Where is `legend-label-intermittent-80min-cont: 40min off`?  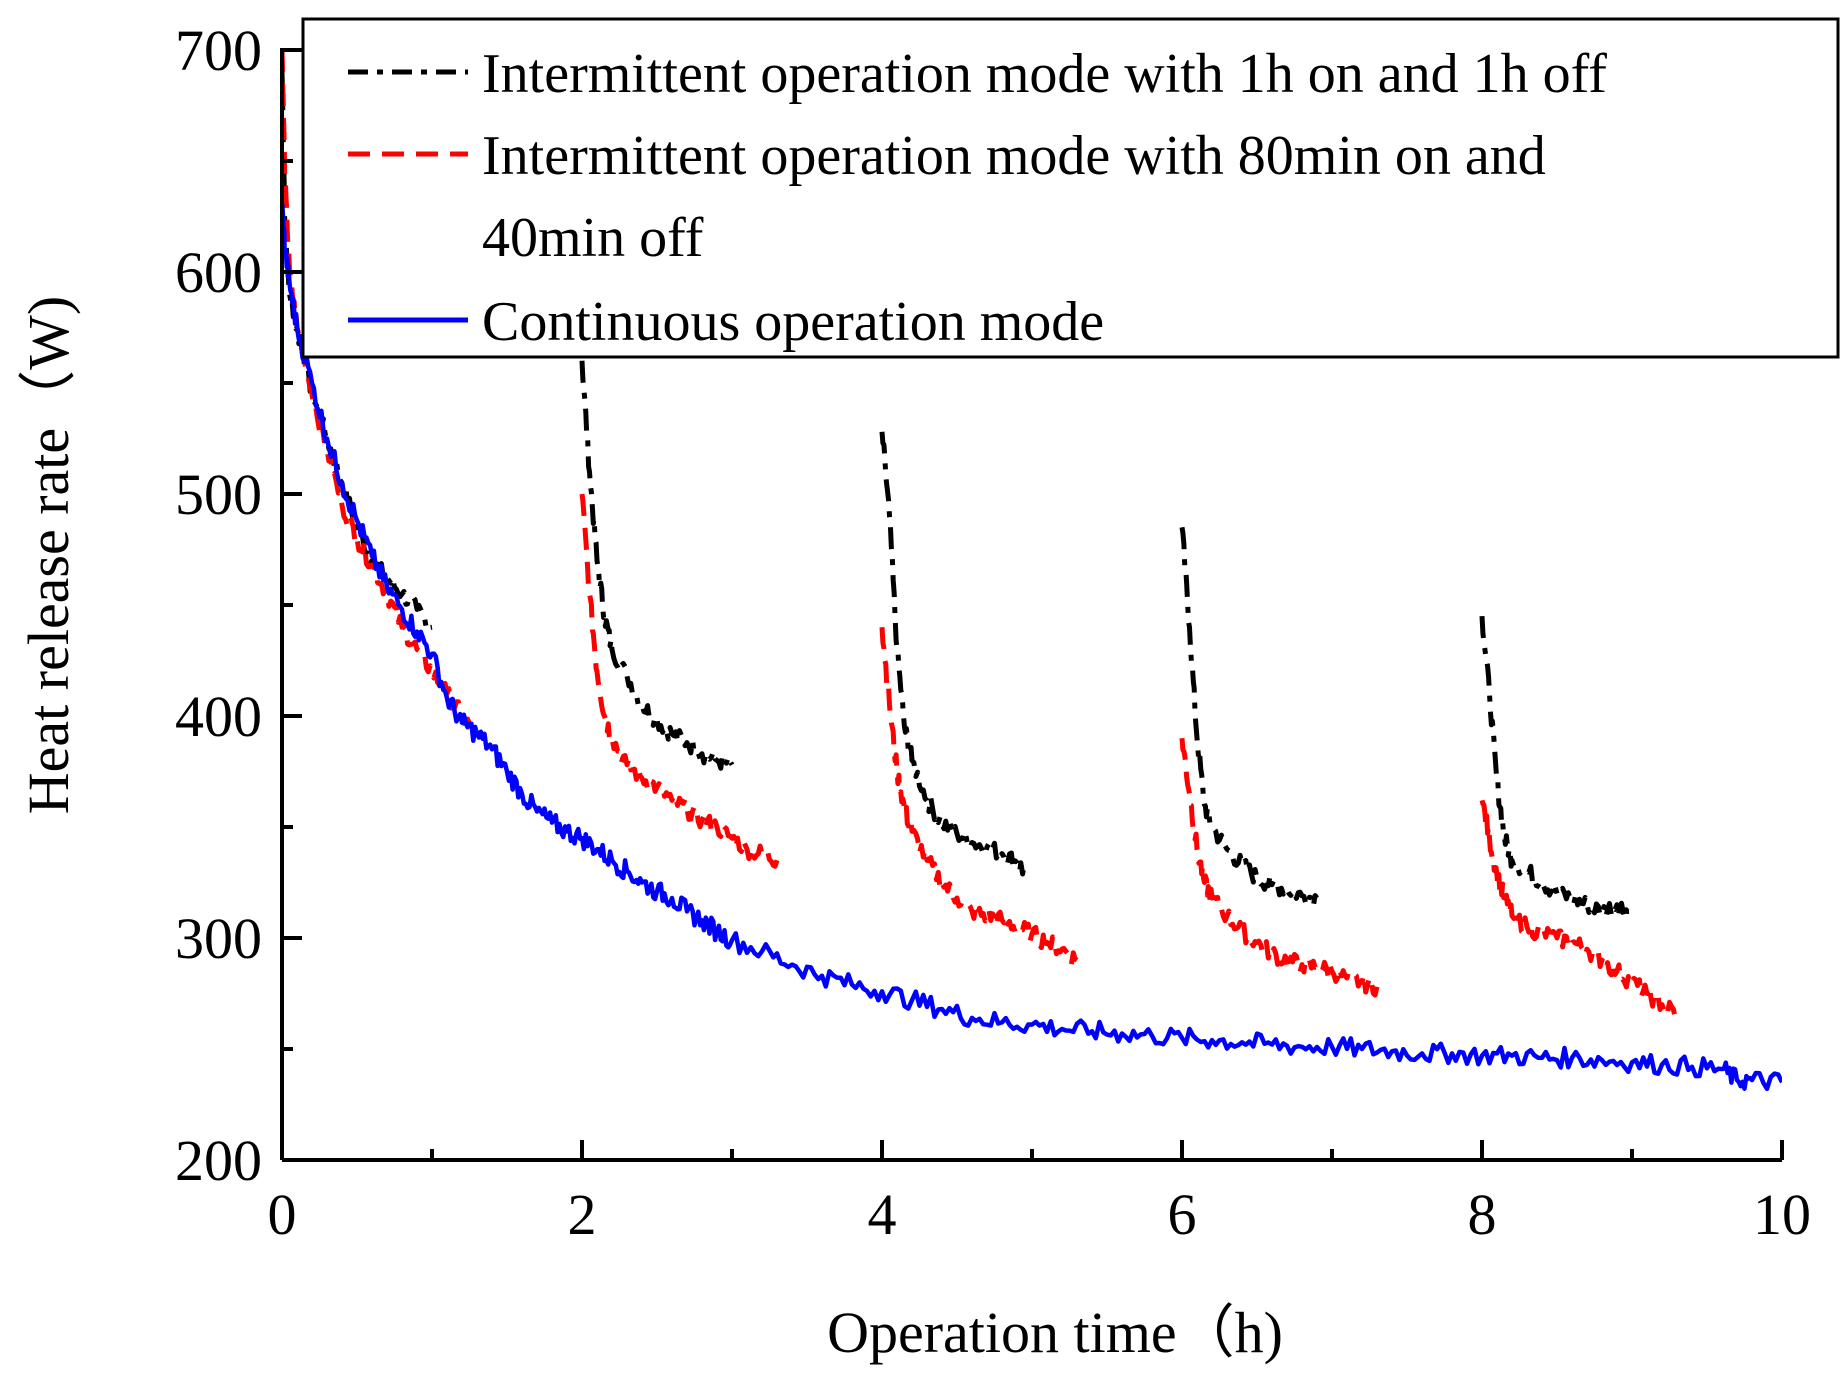 legend-label-intermittent-80min-cont: 40min off is located at coordinates (593, 238).